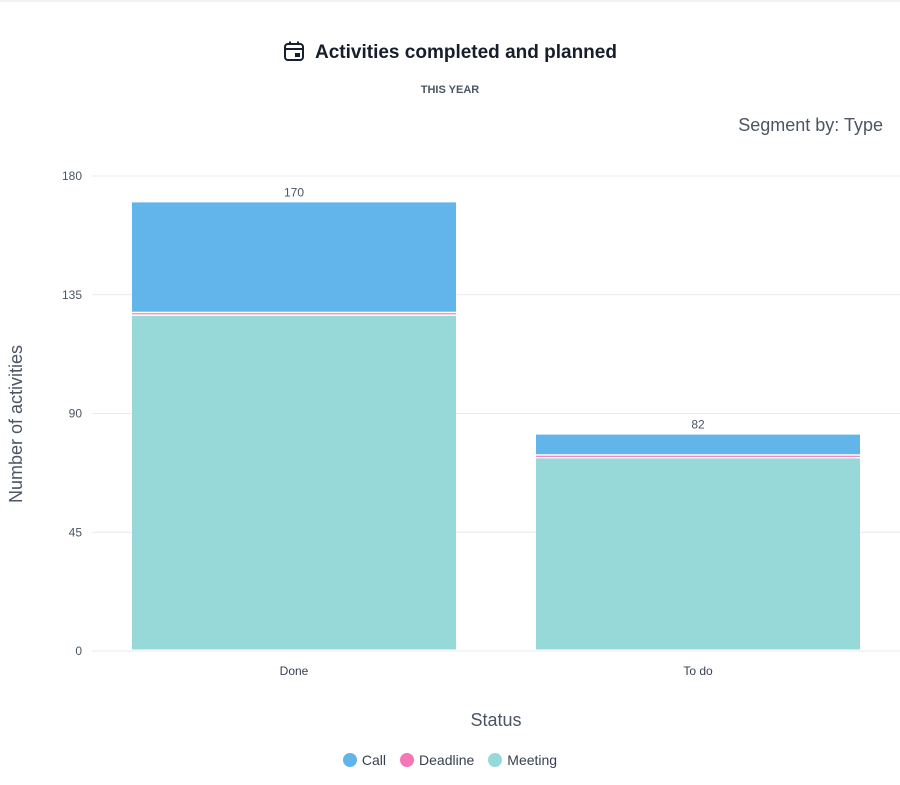  What do you see at coordinates (16, 424) in the screenshot?
I see `y-axis-title: Number of activities` at bounding box center [16, 424].